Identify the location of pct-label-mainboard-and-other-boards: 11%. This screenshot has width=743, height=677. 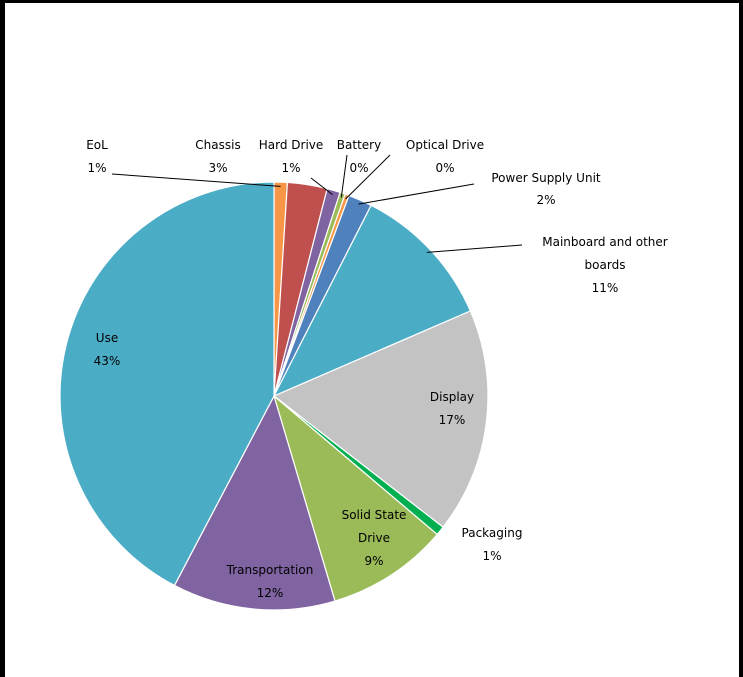
(605, 288).